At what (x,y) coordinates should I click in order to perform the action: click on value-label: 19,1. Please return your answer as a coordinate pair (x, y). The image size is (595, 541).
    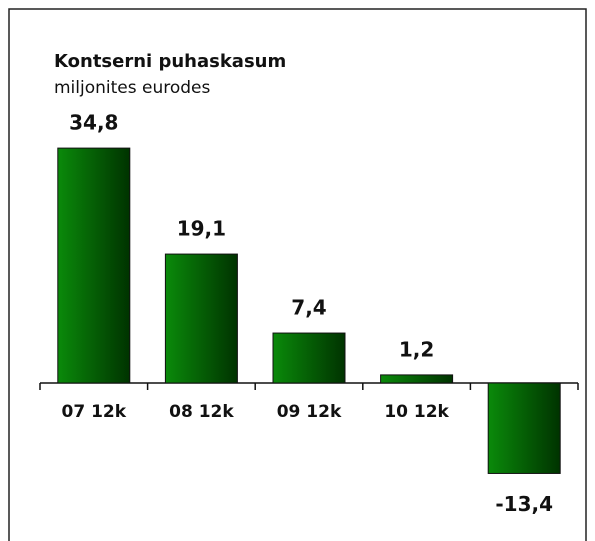
    Looking at the image, I should click on (201, 229).